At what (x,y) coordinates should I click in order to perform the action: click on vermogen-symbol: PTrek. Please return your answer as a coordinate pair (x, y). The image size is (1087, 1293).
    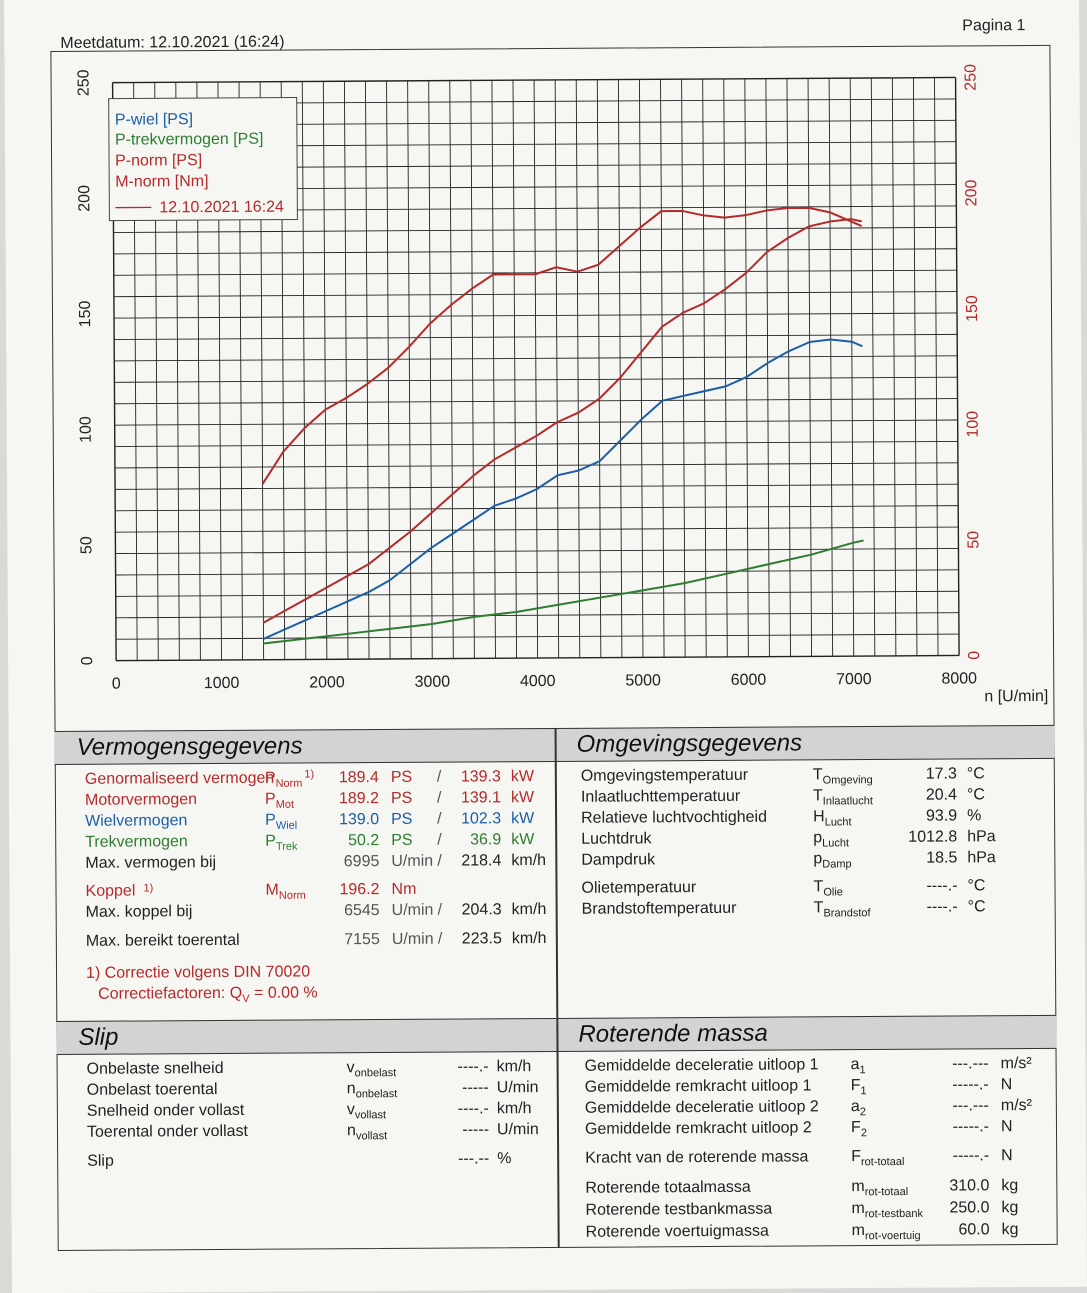
    Looking at the image, I should click on (281, 843).